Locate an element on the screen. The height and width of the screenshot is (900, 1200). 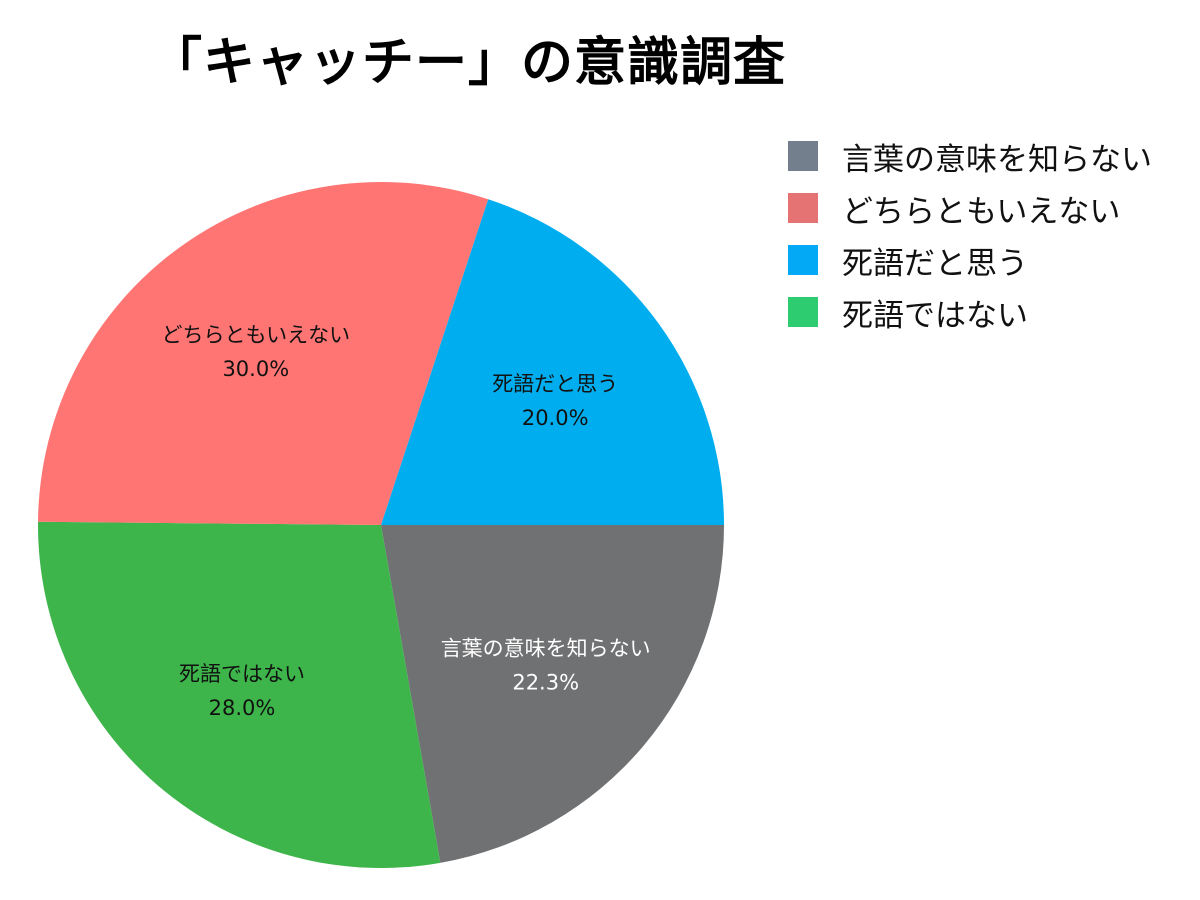
chart-title: 「キャッチー」の意識調査 is located at coordinates (468, 63).